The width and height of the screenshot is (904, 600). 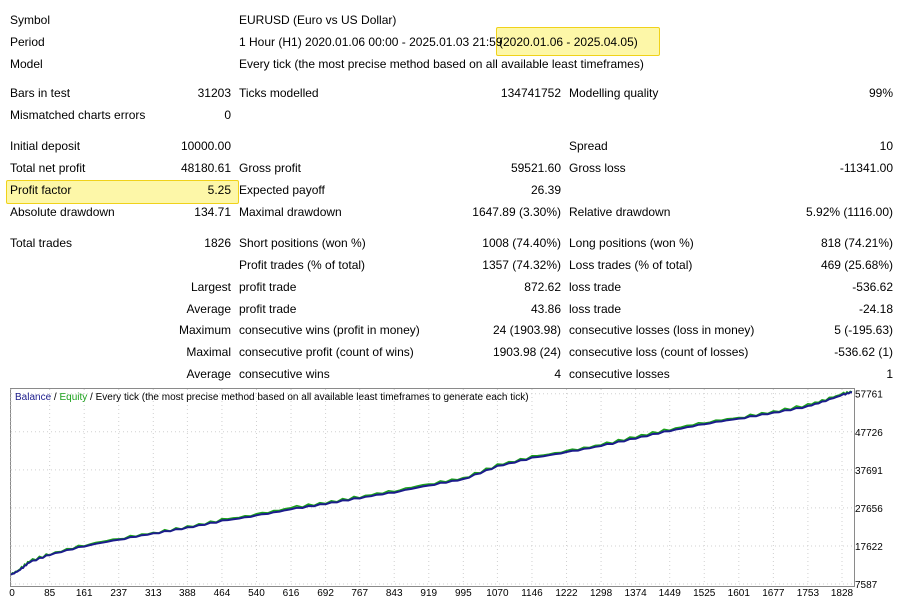 What do you see at coordinates (521, 265) in the screenshot?
I see `profit-trades-value: 1357 (74.32%)` at bounding box center [521, 265].